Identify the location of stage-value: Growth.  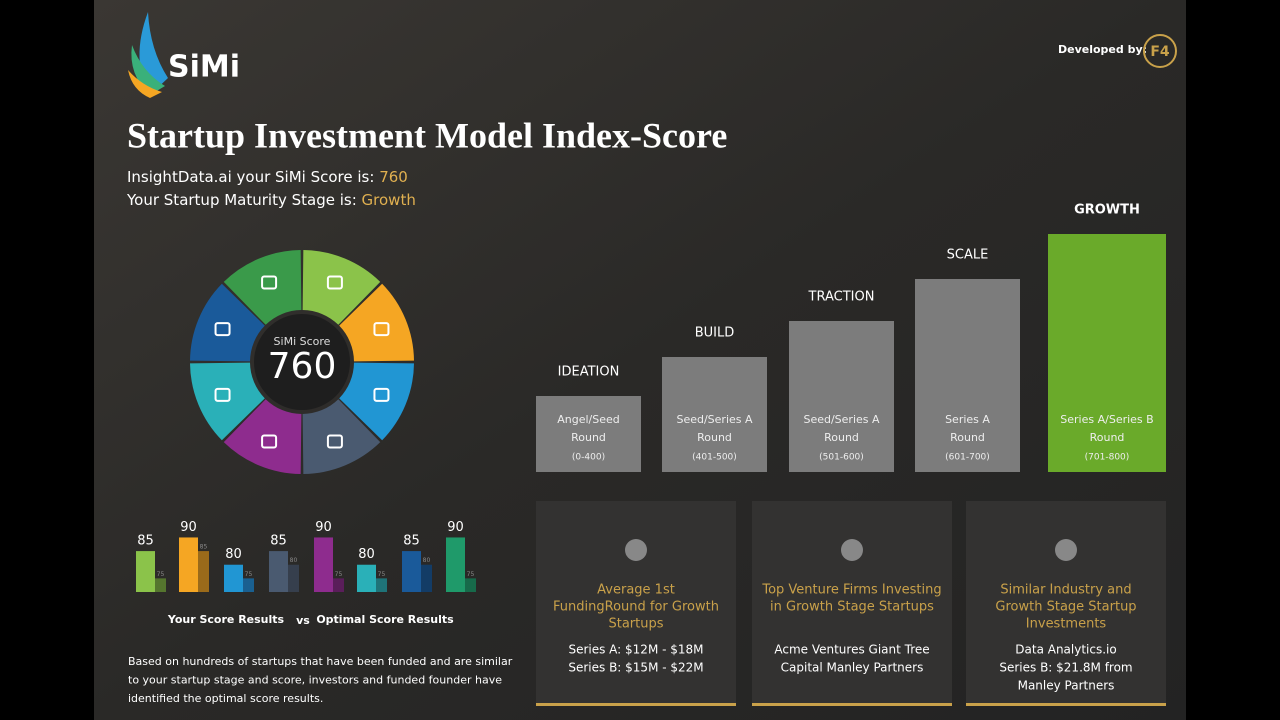
(389, 200).